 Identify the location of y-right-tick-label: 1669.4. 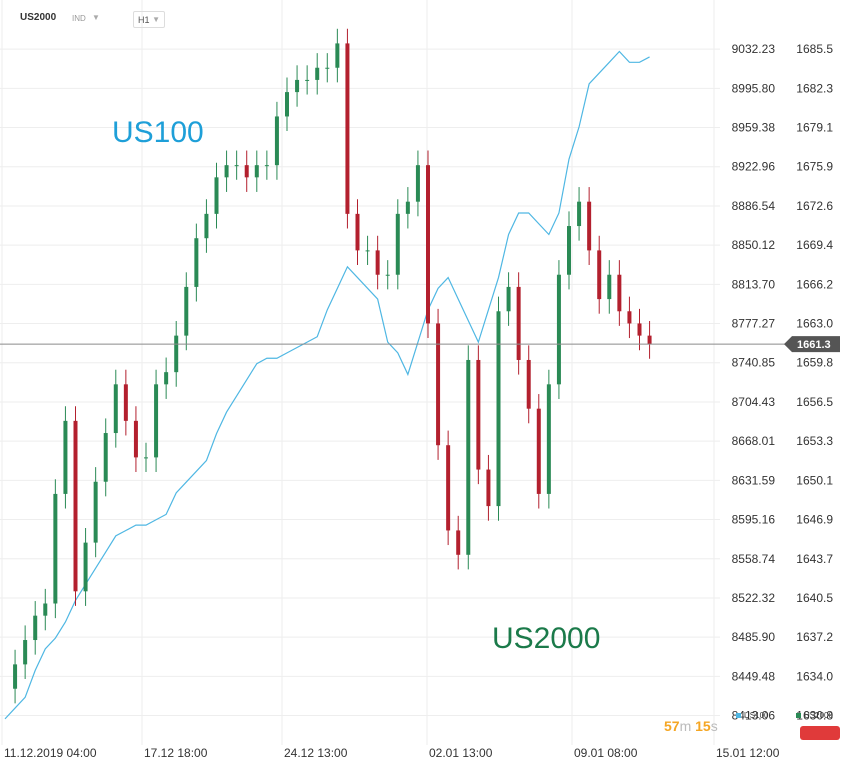
(814, 245).